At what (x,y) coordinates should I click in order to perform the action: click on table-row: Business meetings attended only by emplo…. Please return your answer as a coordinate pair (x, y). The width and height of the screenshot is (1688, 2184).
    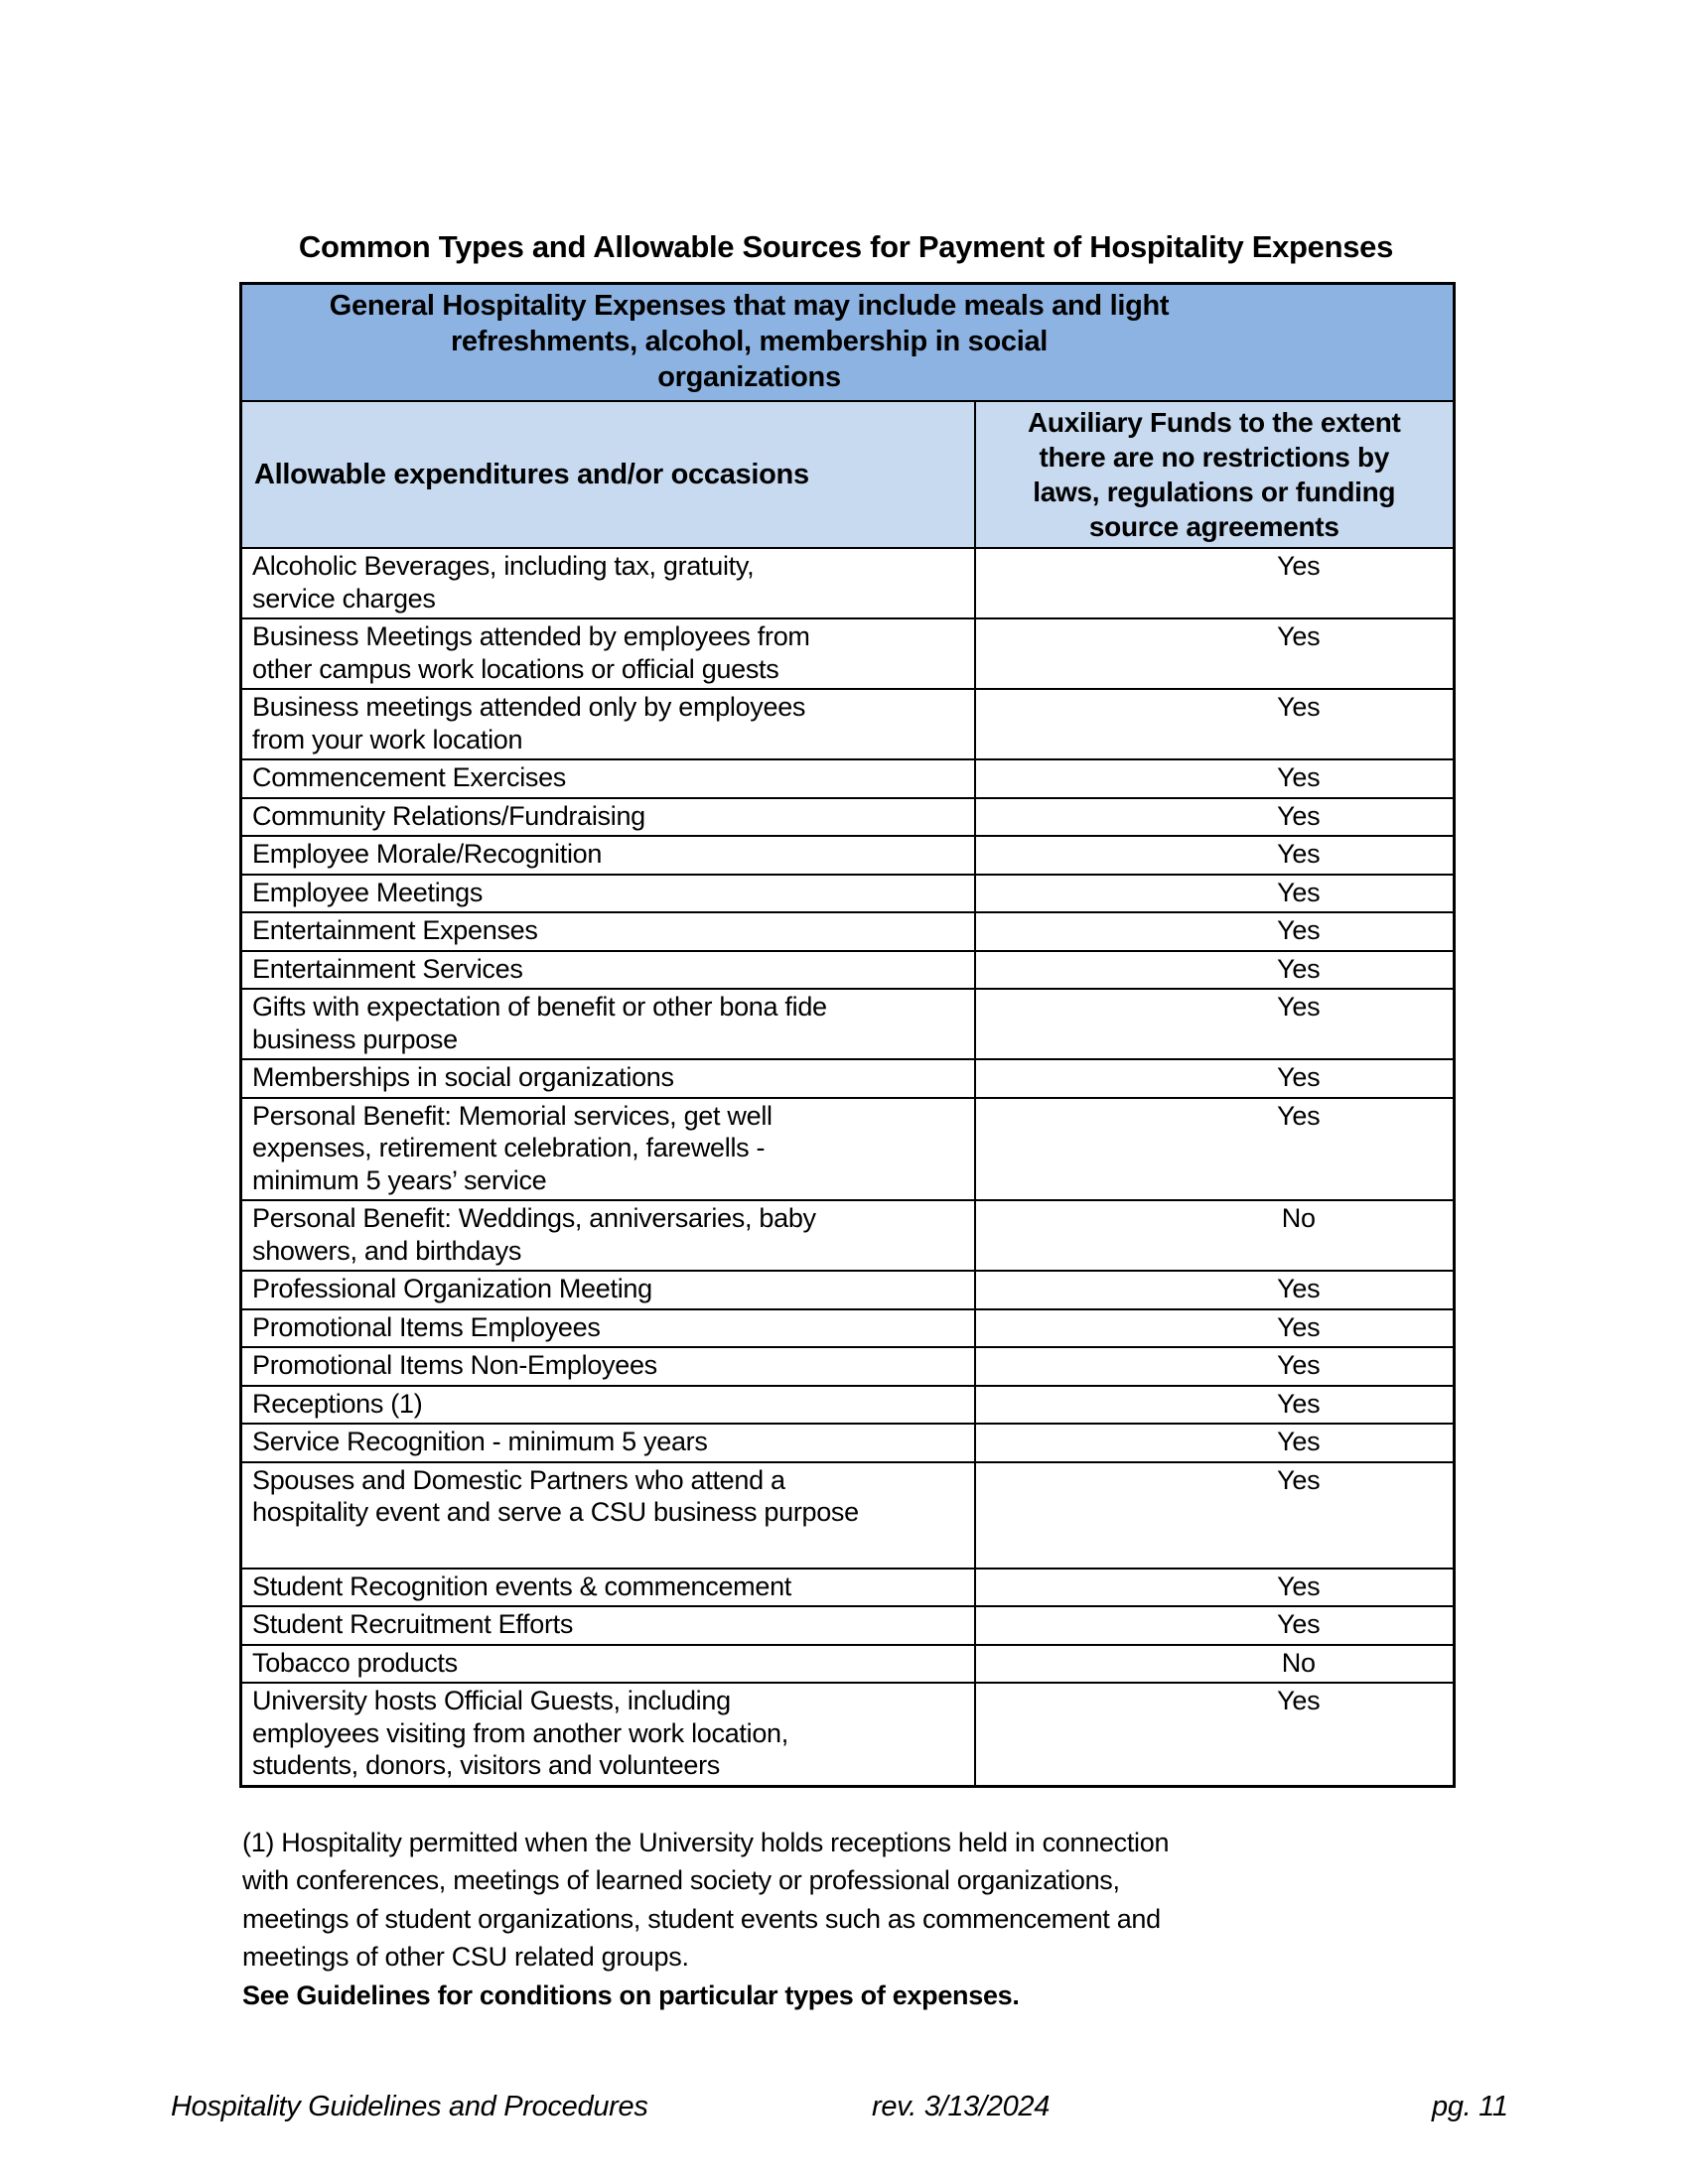
    Looking at the image, I should click on (847, 724).